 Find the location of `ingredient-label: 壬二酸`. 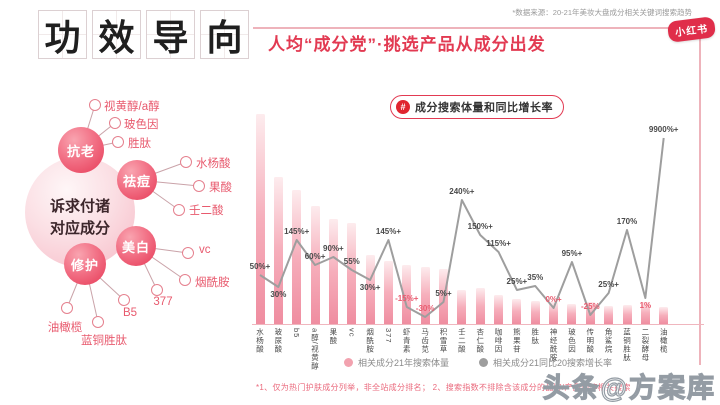

ingredient-label: 壬二酸 is located at coordinates (206, 211).